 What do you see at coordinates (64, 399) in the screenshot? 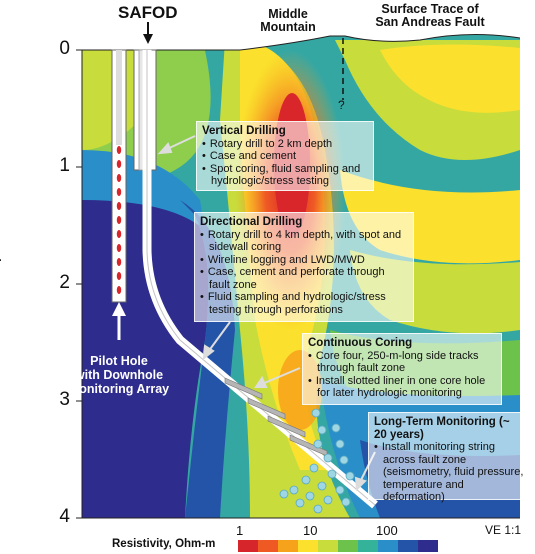
I see `y-tick-3: 3` at bounding box center [64, 399].